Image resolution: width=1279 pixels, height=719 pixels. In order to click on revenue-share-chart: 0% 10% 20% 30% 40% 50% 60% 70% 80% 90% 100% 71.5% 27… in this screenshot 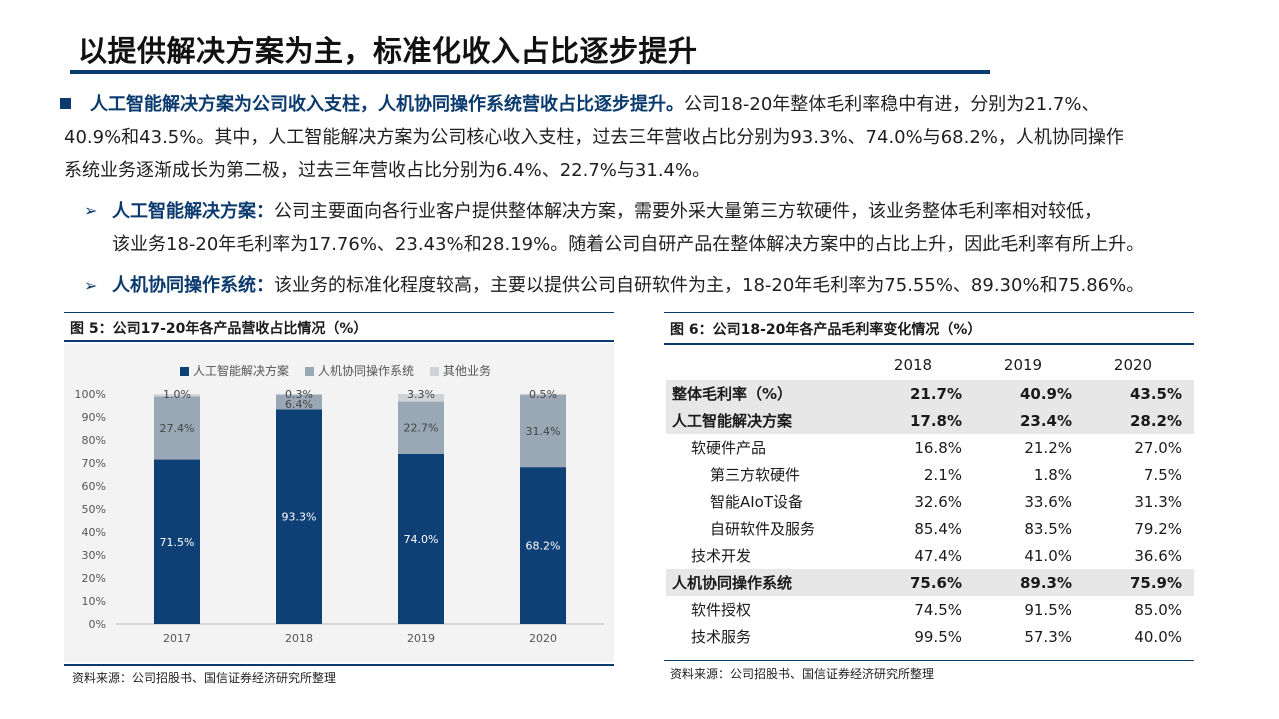, I will do `click(339, 516)`.